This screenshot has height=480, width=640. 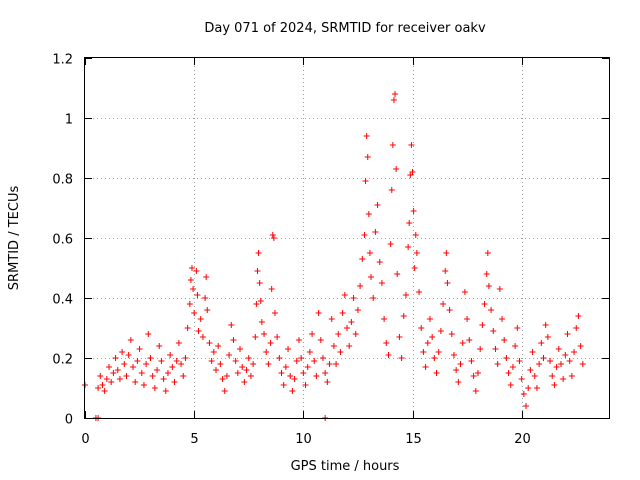 I want to click on x-tick-label: 20, so click(x=522, y=439).